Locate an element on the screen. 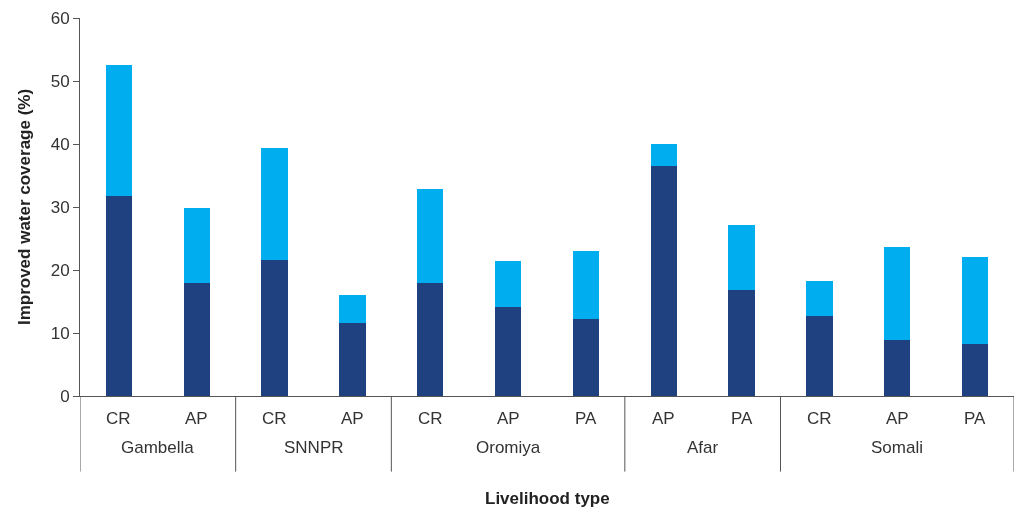 This screenshot has height=516, width=1024. y-tick-label: 10 is located at coordinates (60, 333).